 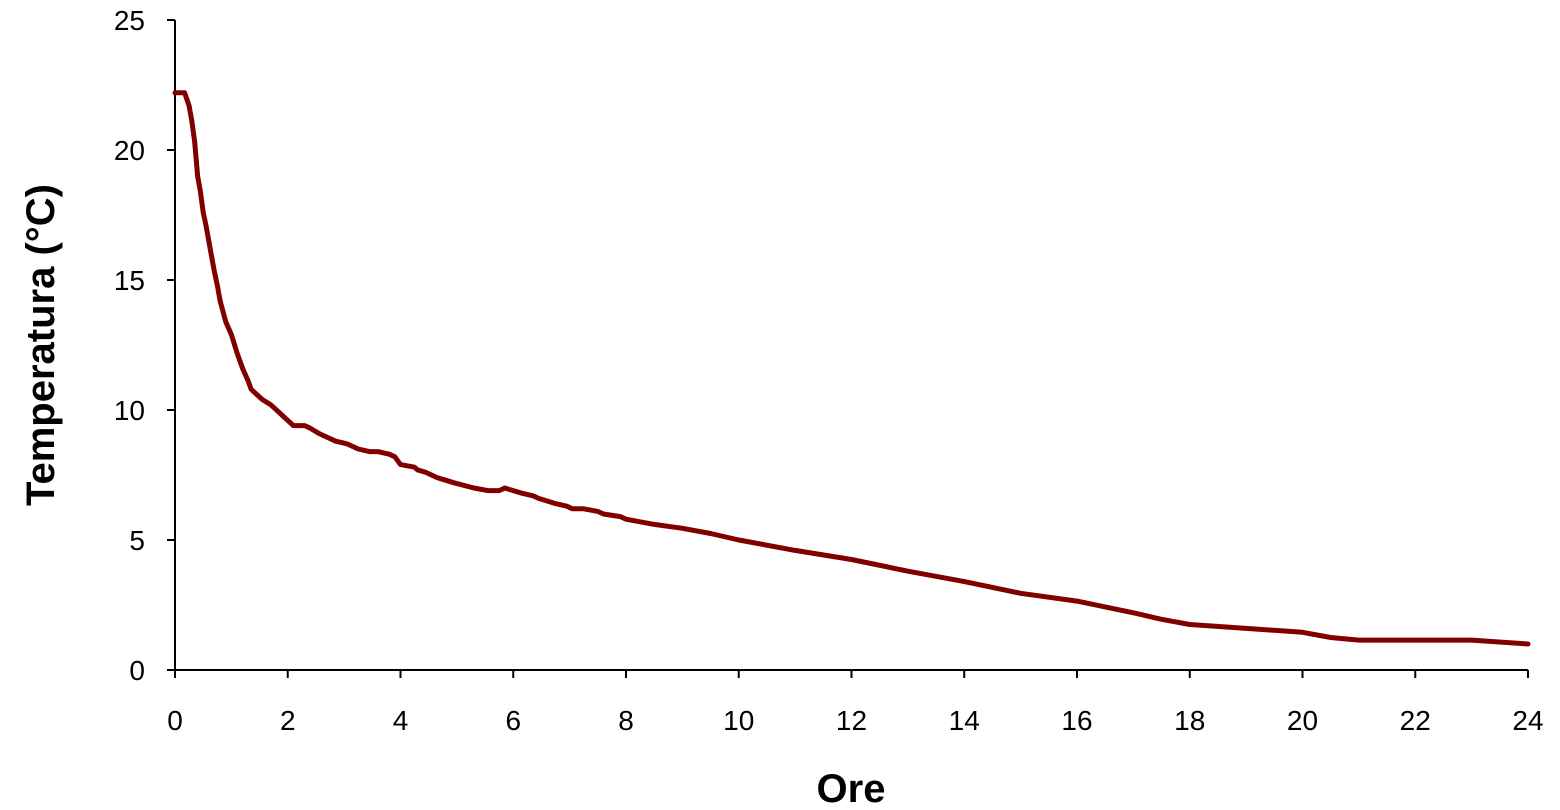 What do you see at coordinates (964, 720) in the screenshot?
I see `x-tick-label: 14` at bounding box center [964, 720].